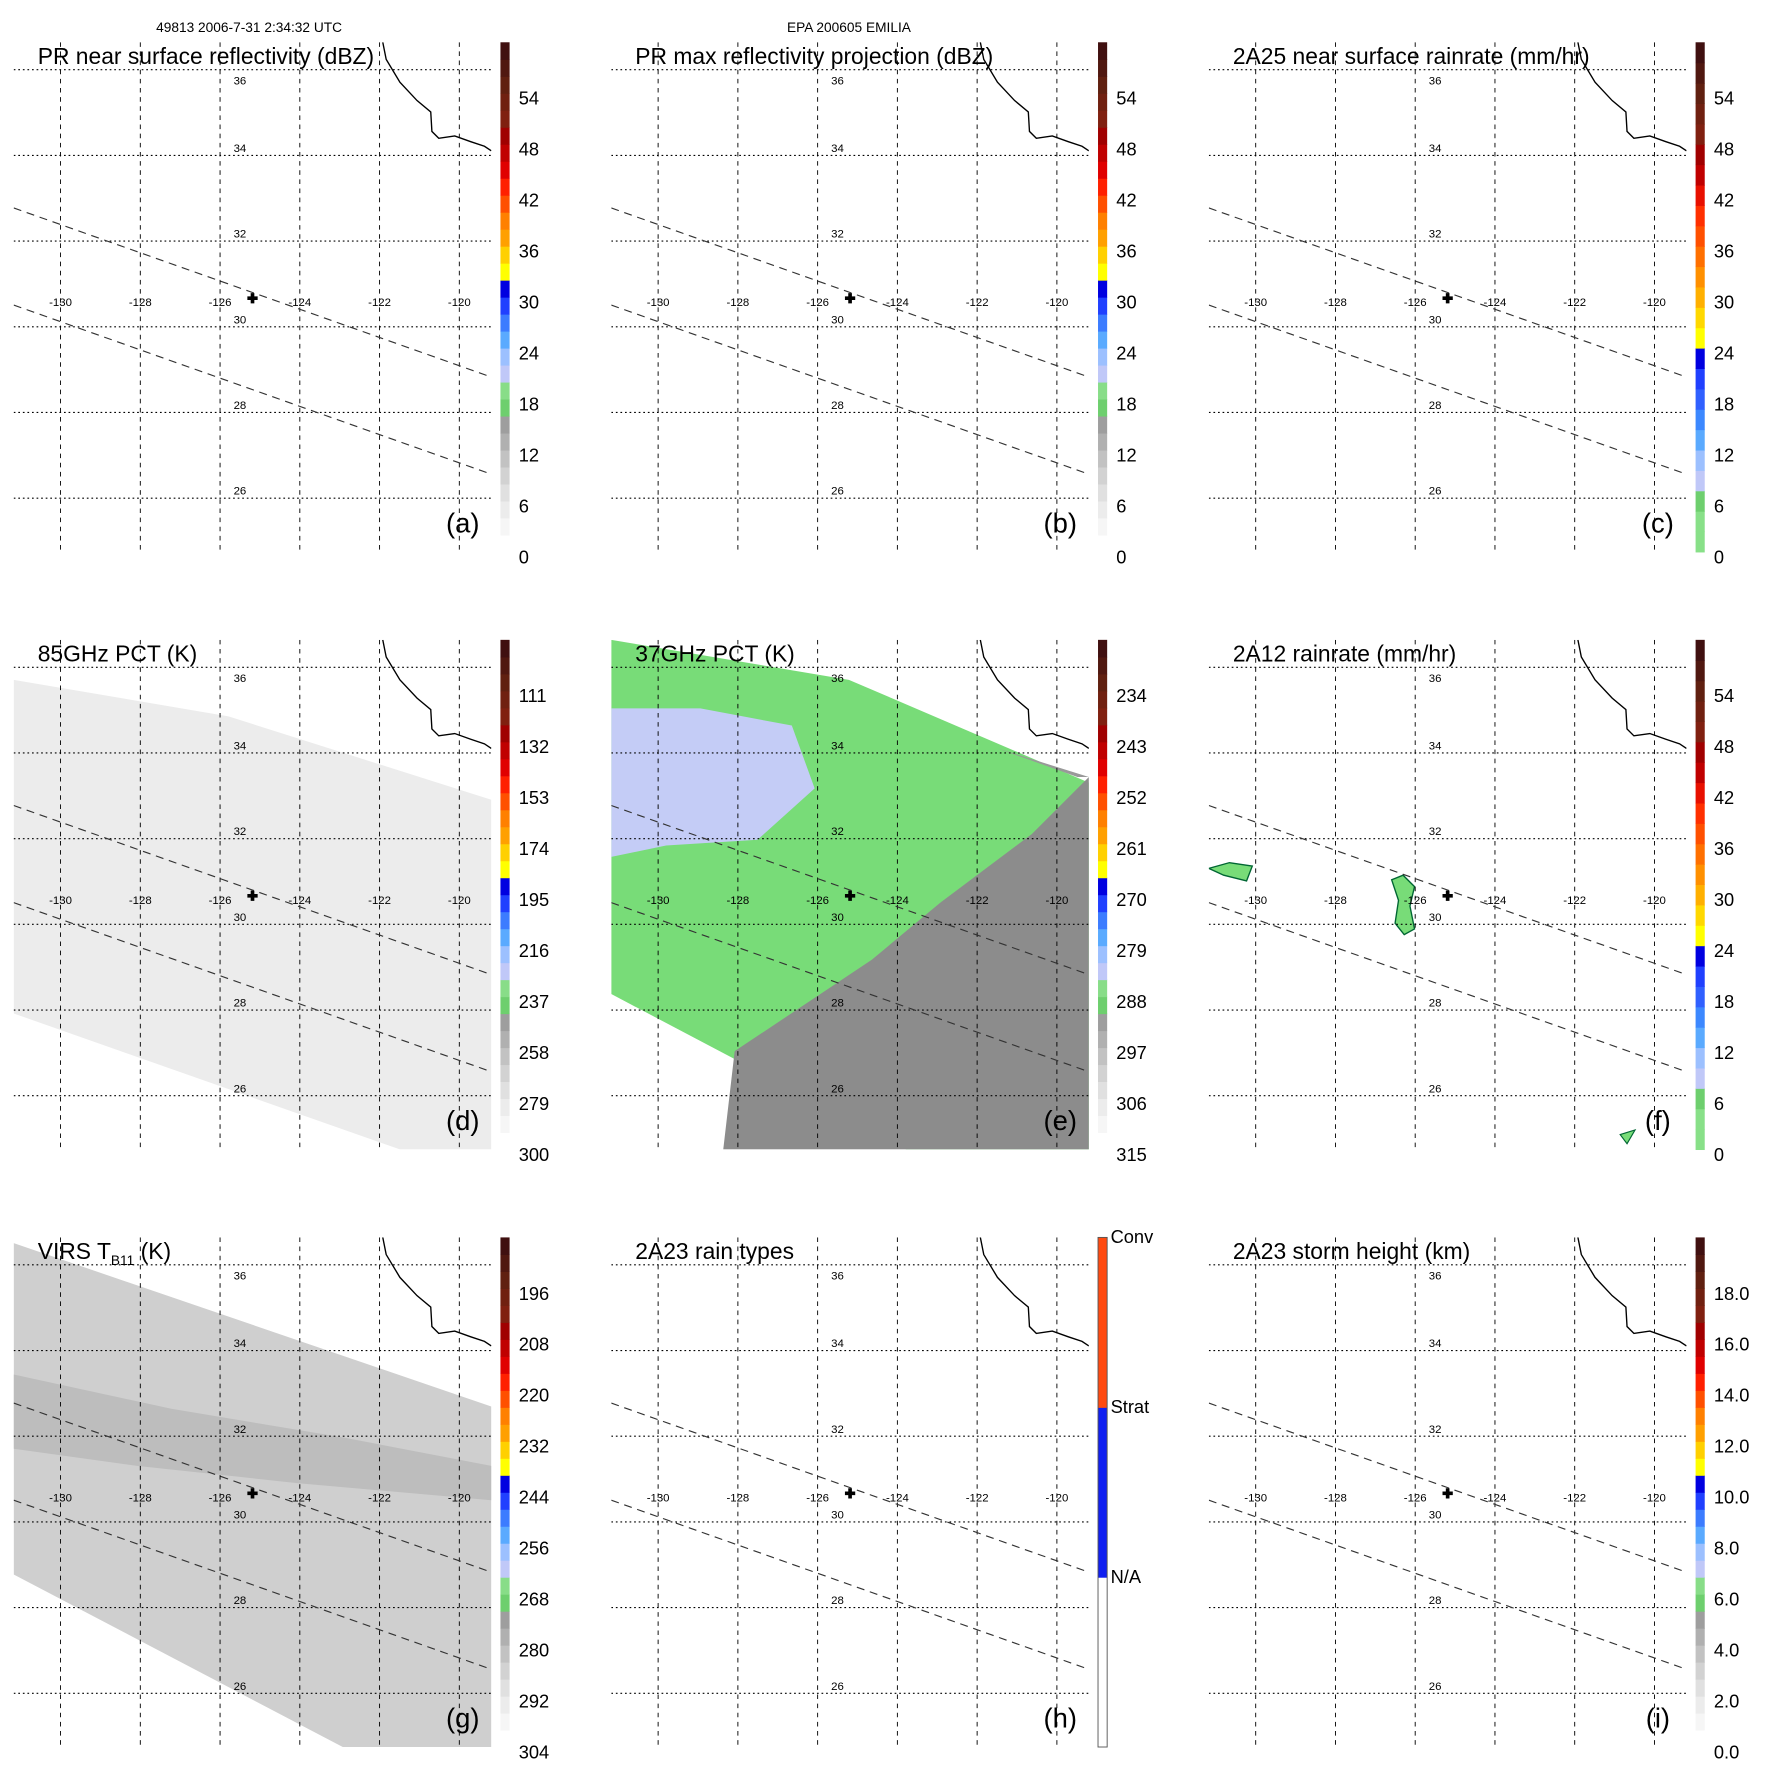  What do you see at coordinates (1131, 1103) in the screenshot?
I see `colorbar-label: 306` at bounding box center [1131, 1103].